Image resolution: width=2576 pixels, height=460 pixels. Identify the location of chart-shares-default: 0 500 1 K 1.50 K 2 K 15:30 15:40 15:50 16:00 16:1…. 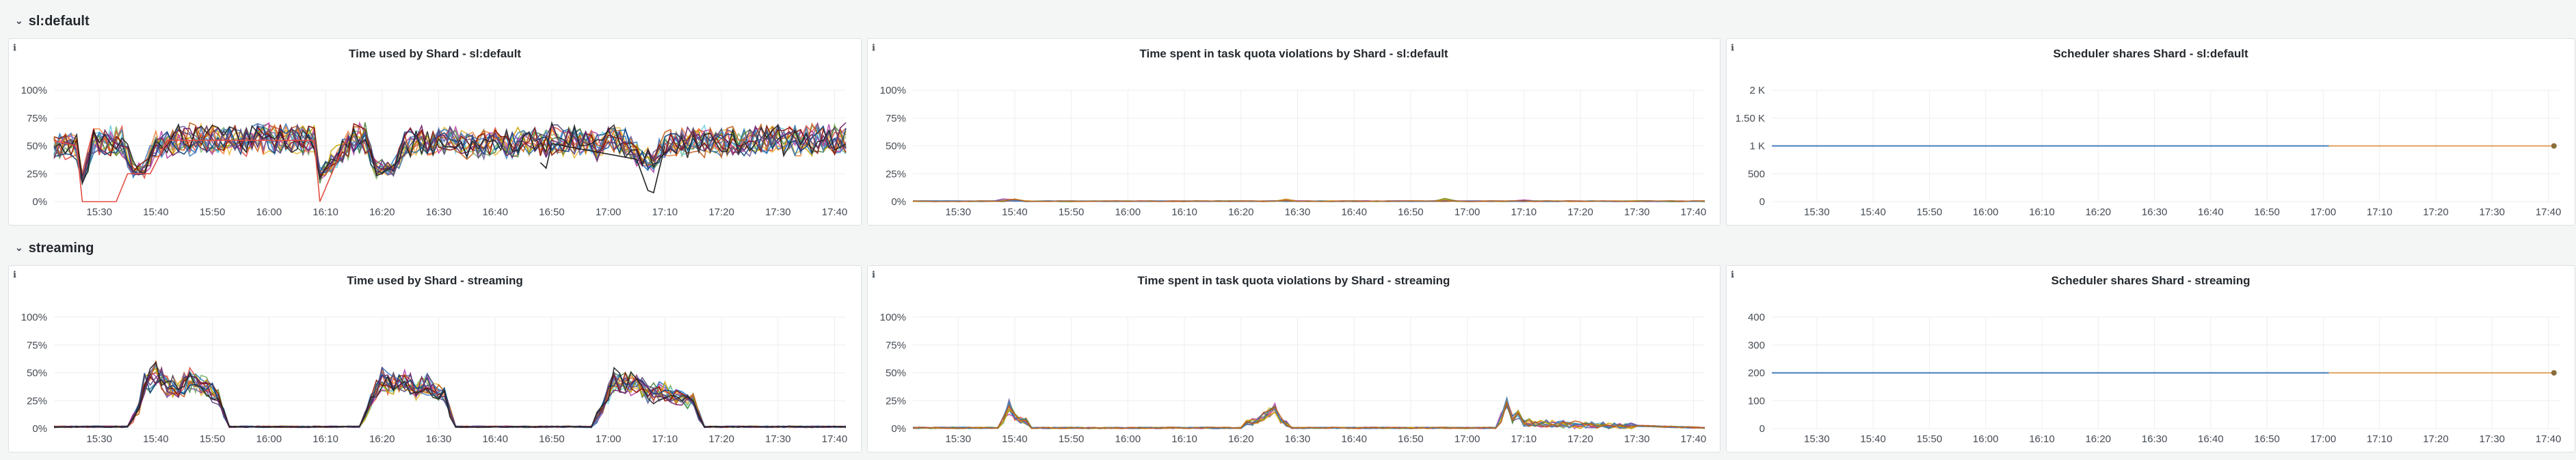
(2149, 152).